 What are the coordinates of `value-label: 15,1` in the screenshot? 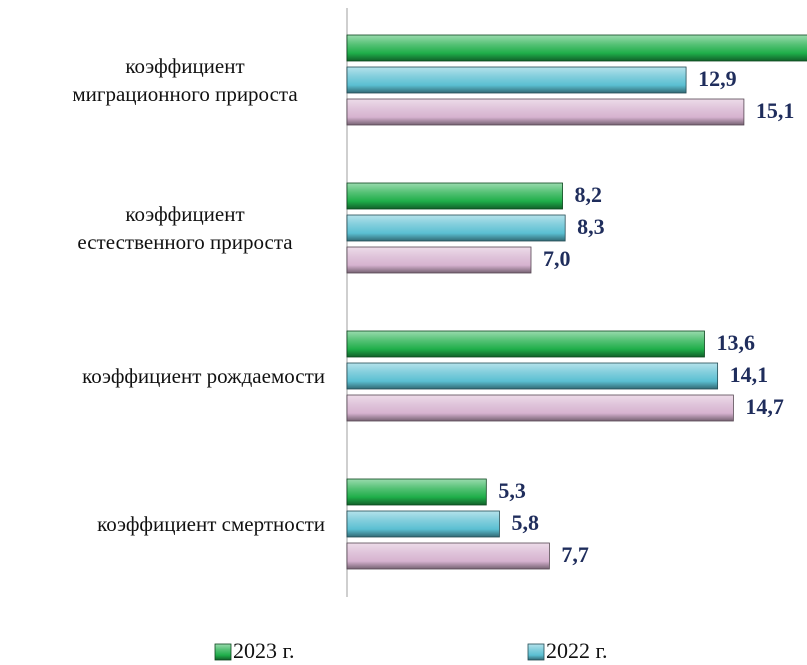 It's located at (775, 110).